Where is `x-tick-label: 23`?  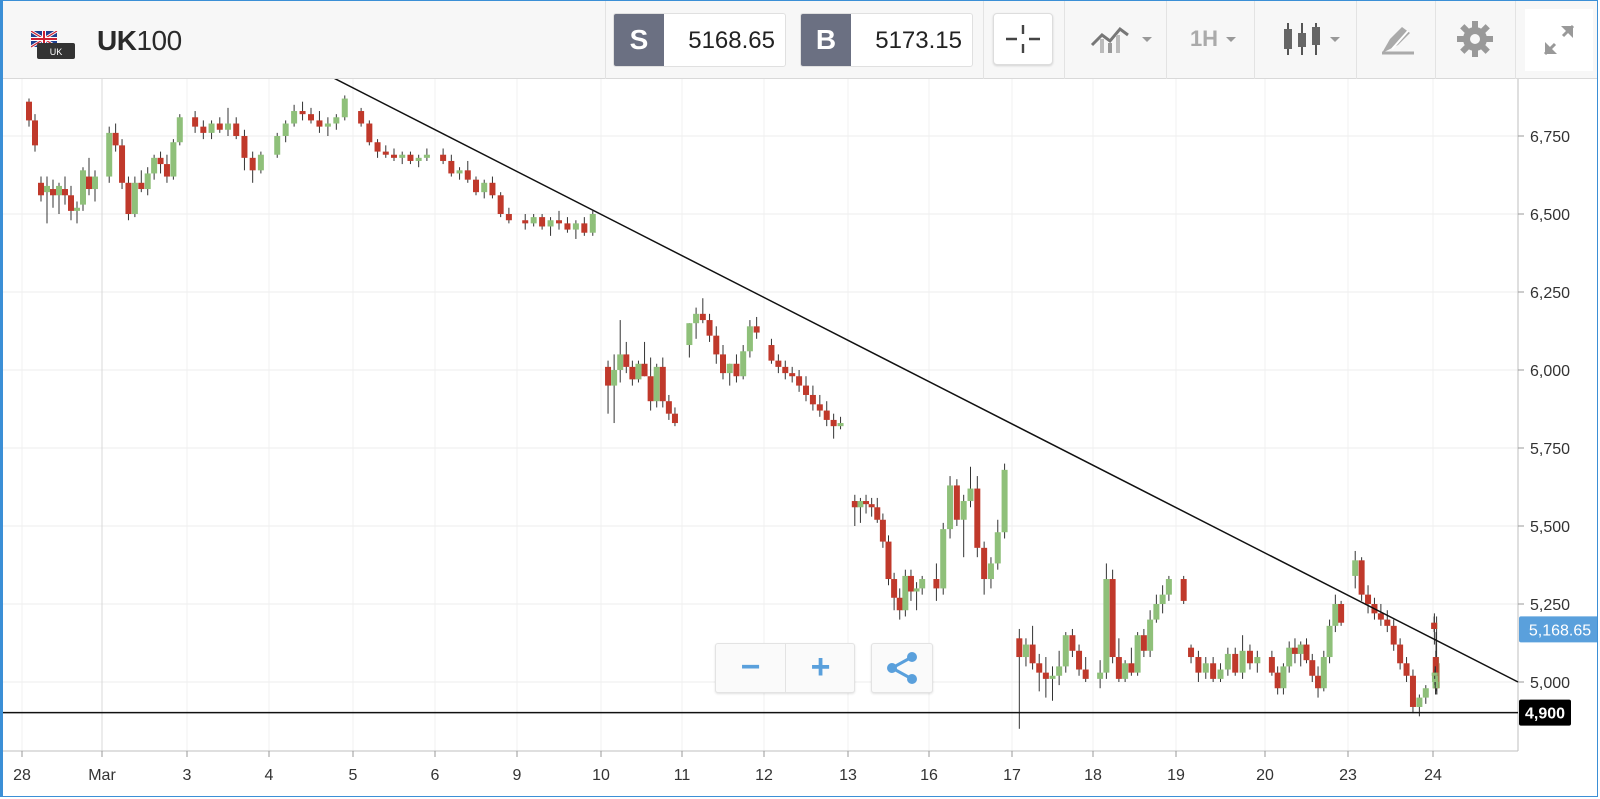 x-tick-label: 23 is located at coordinates (1348, 775).